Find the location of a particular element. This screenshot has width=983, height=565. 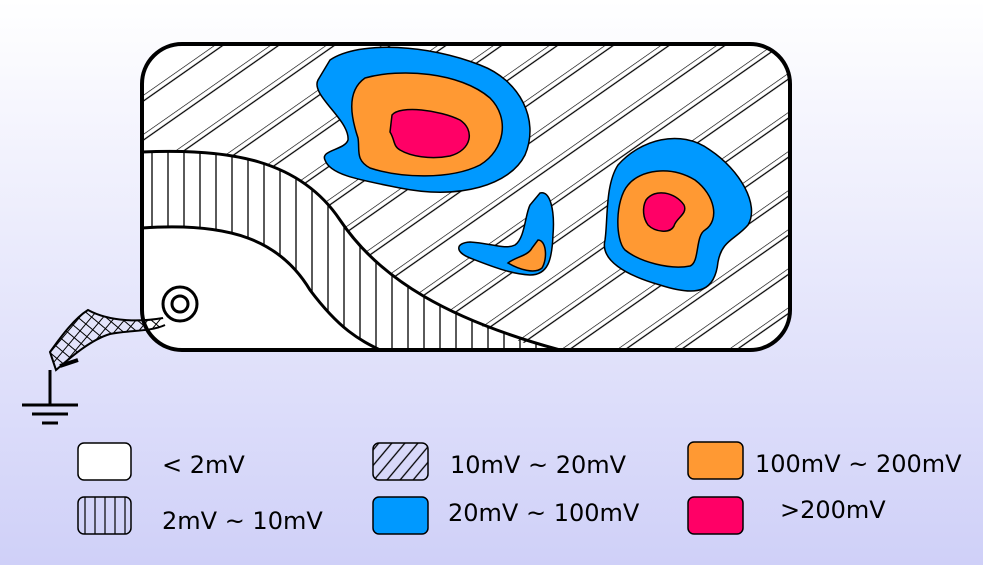

legend-label: 100mV ~ 200mV is located at coordinates (858, 464).